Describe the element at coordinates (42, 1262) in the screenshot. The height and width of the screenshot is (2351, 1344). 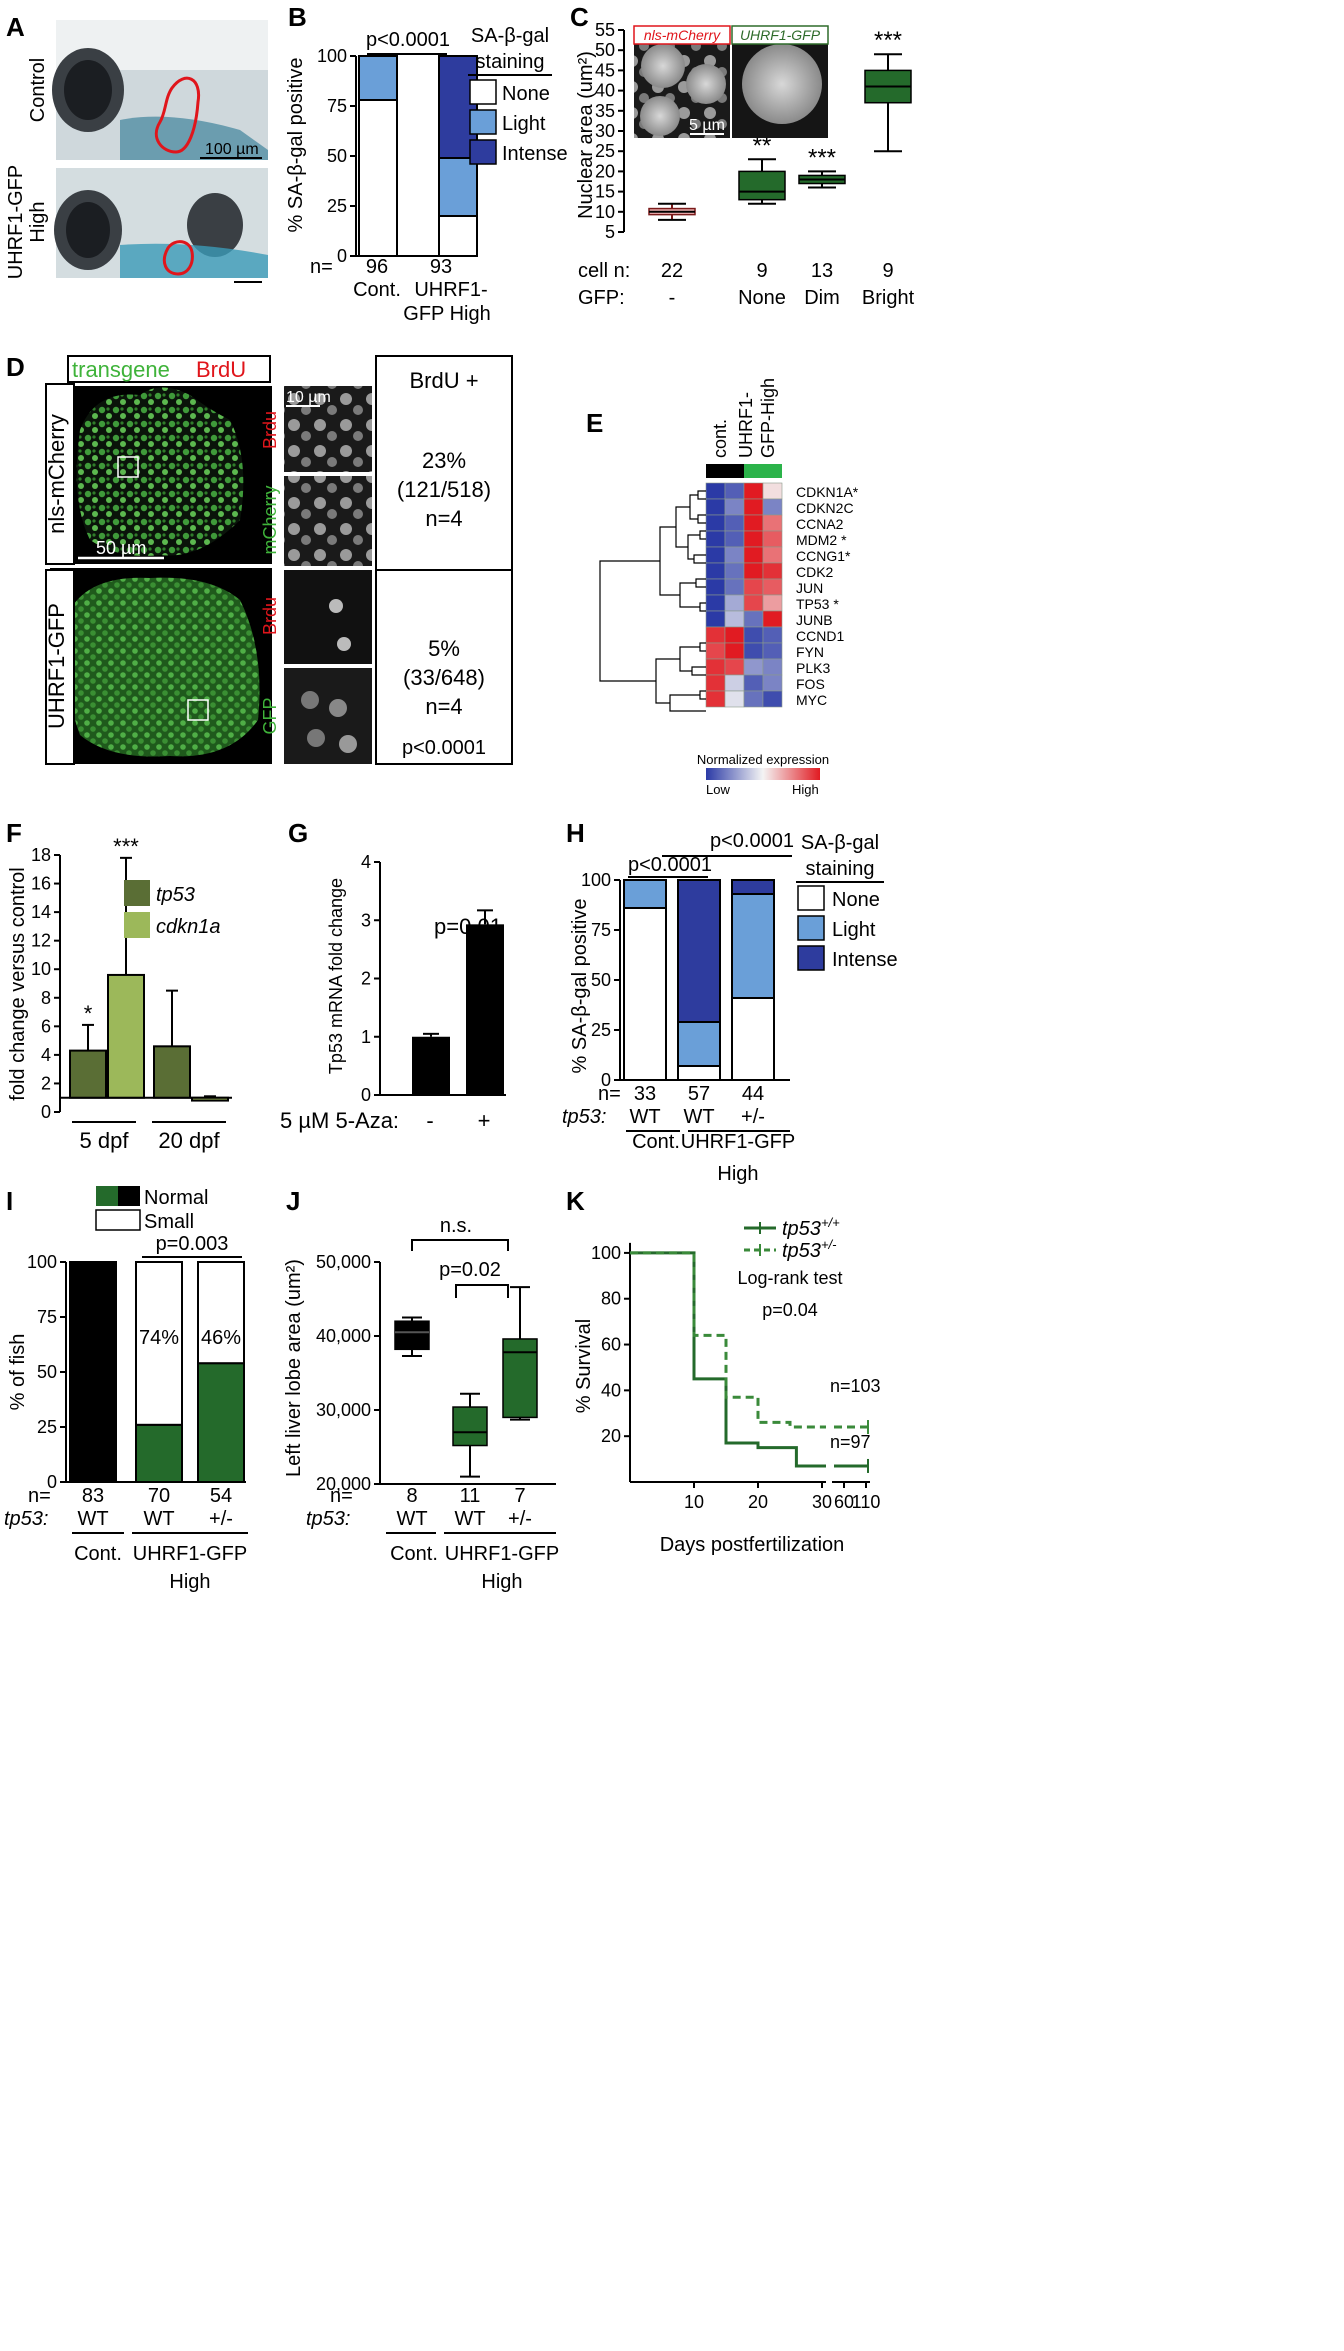
I see `i-y-tick-label: 100` at that location.